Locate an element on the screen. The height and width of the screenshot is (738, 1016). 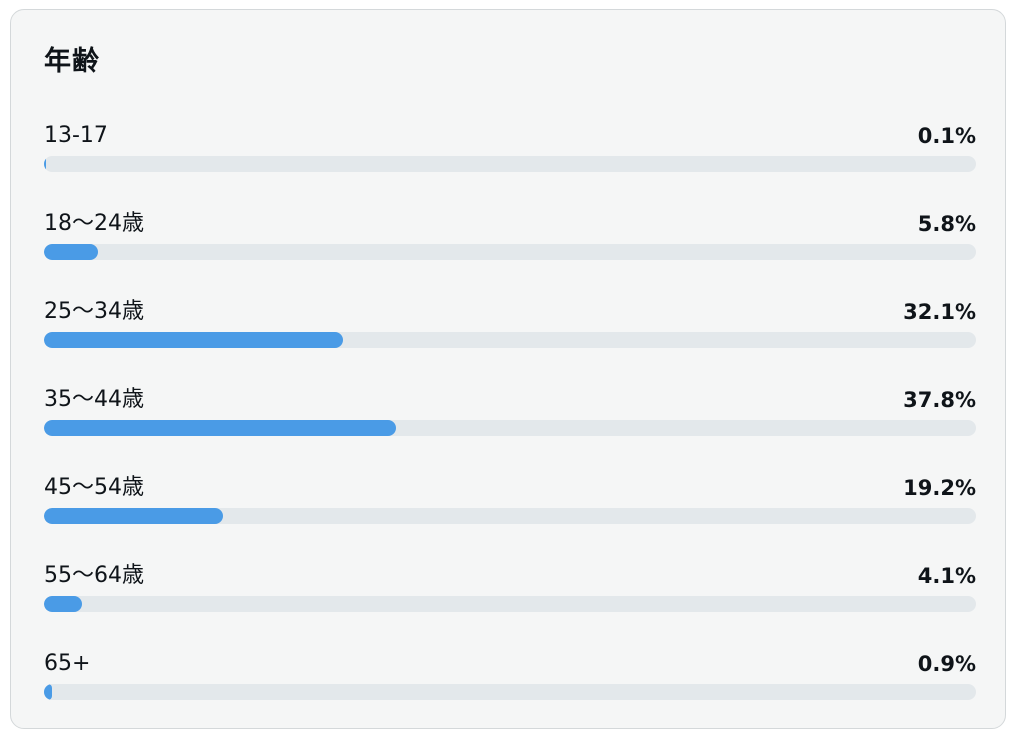
card-title: 年齢 is located at coordinates (72, 61).